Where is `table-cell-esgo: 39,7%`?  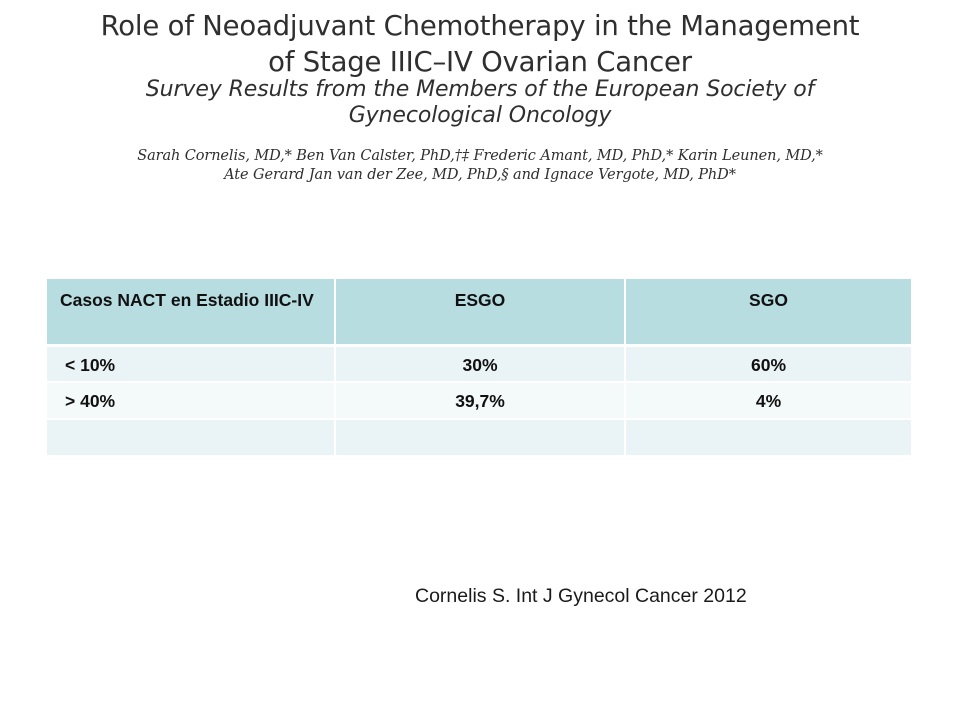
table-cell-esgo: 39,7% is located at coordinates (480, 401).